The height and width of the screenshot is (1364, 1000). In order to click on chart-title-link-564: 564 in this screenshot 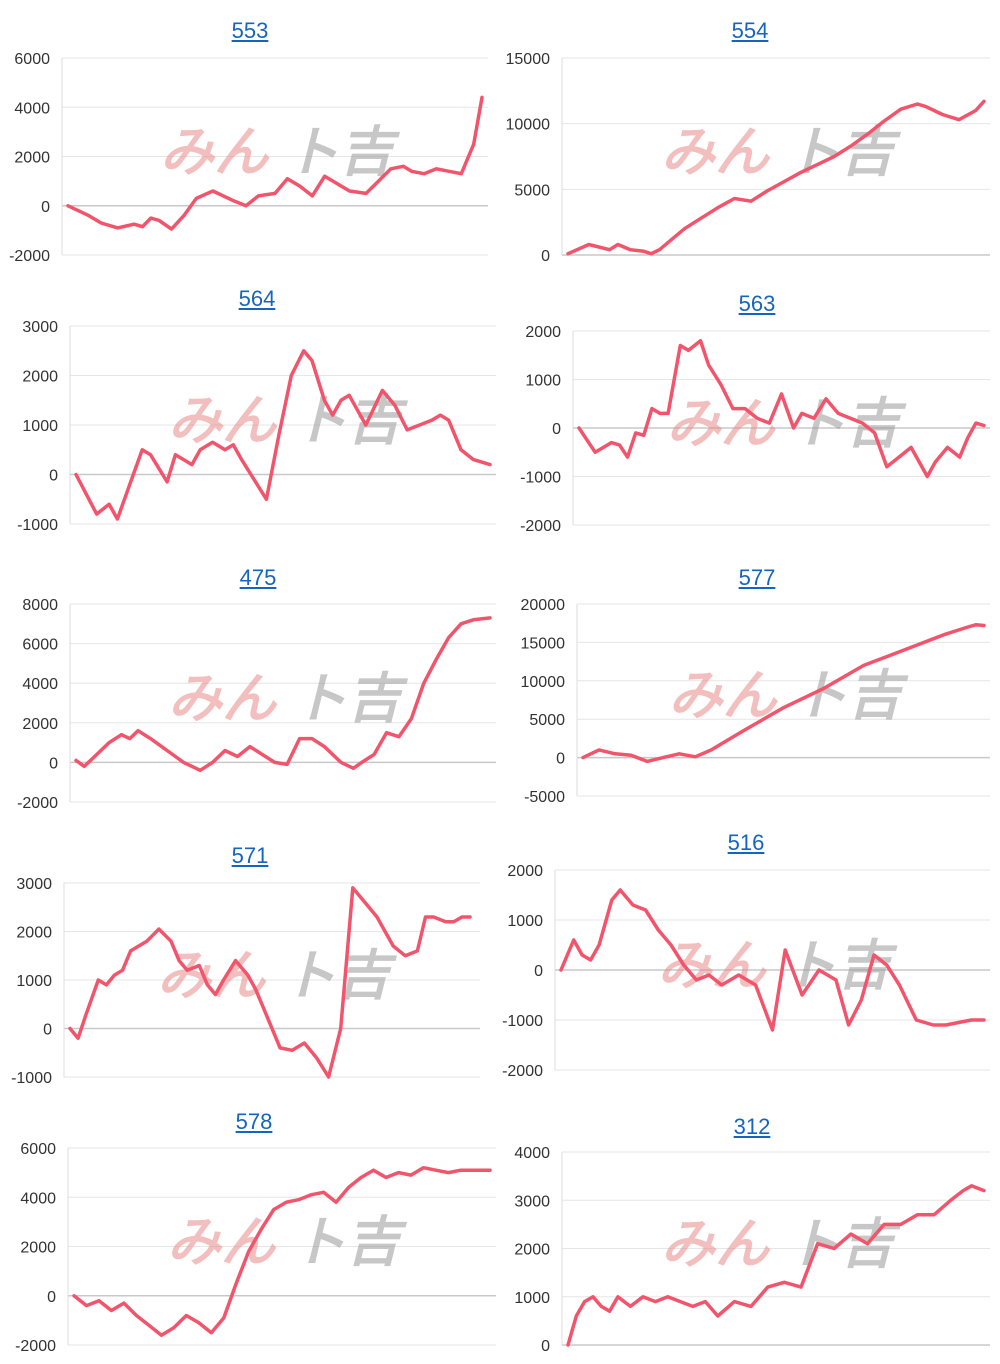, I will do `click(257, 298)`.